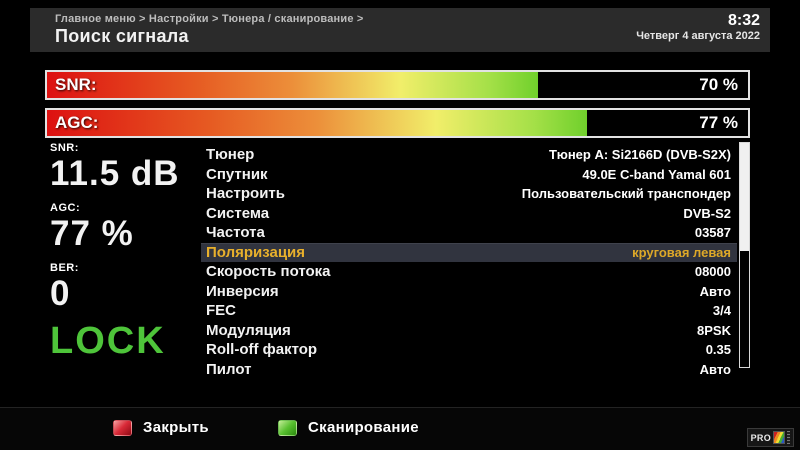 The image size is (800, 450). Describe the element at coordinates (712, 272) in the screenshot. I see `setting-value: 08000` at that location.